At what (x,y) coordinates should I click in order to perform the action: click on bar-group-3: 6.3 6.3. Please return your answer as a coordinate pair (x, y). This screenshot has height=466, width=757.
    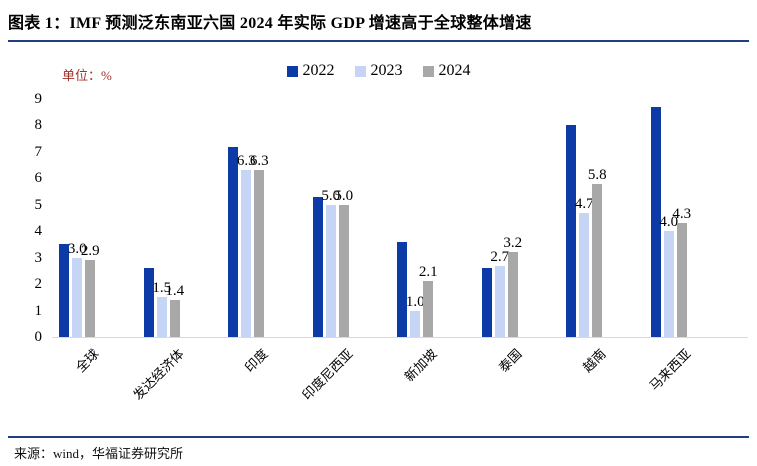
    Looking at the image, I should click on (246, 218).